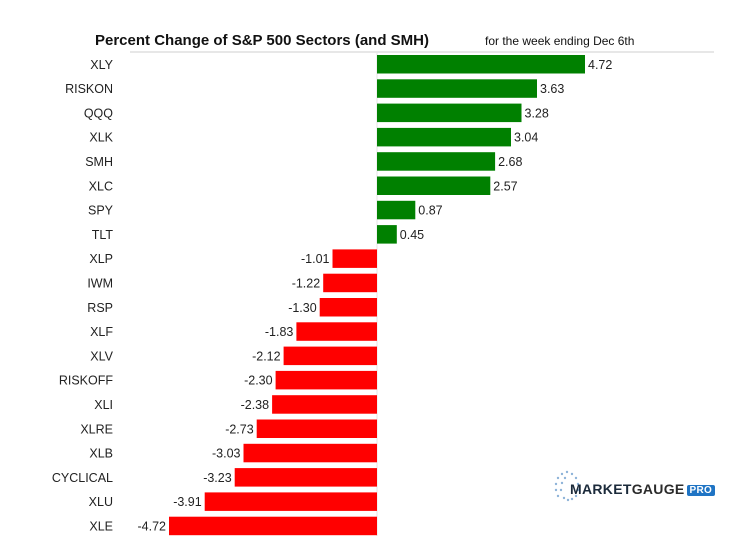 This screenshot has height=541, width=750. I want to click on bar-rsp, so click(348, 307).